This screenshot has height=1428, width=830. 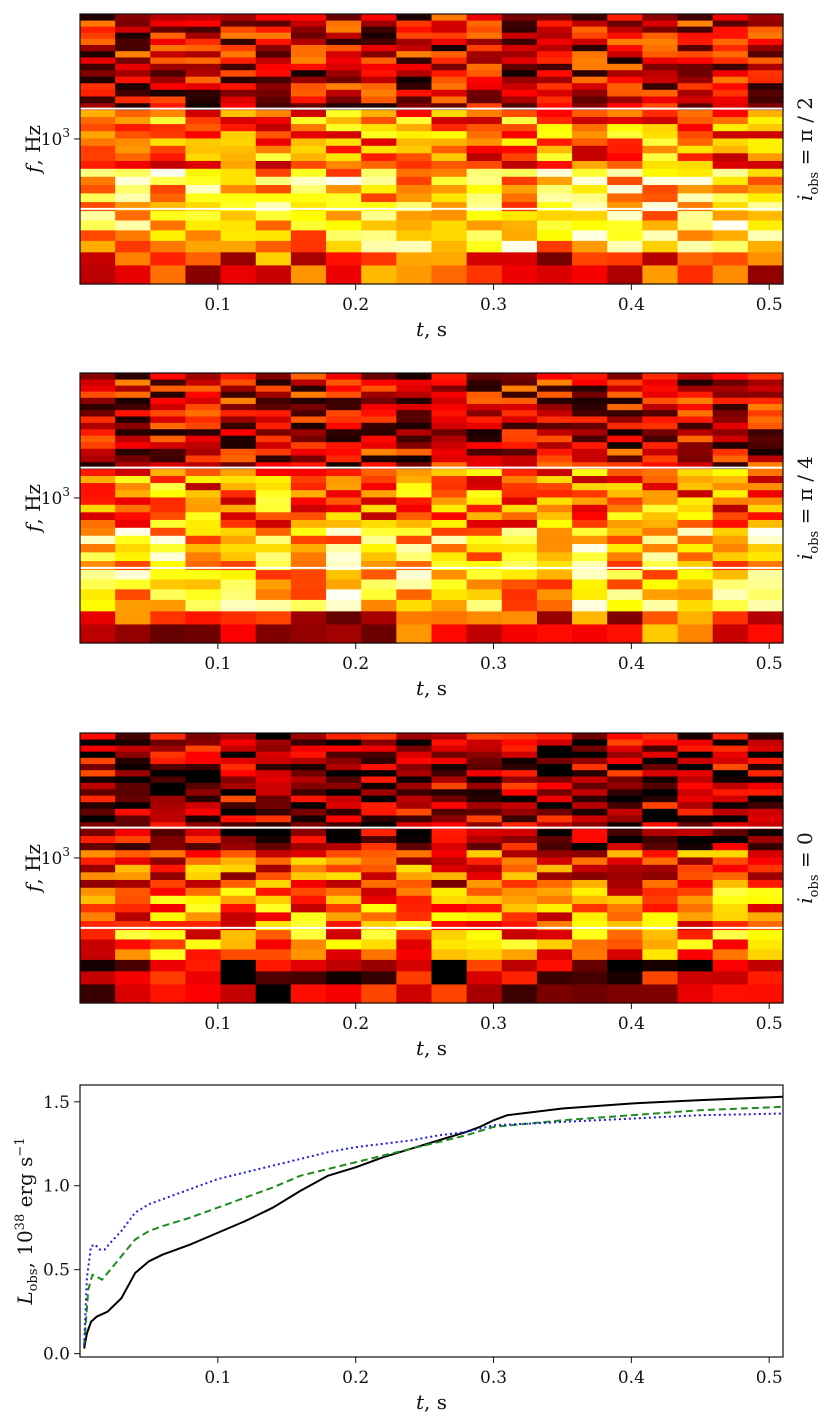 I want to click on panel-2-ylabel: f, Hz, so click(x=33, y=869).